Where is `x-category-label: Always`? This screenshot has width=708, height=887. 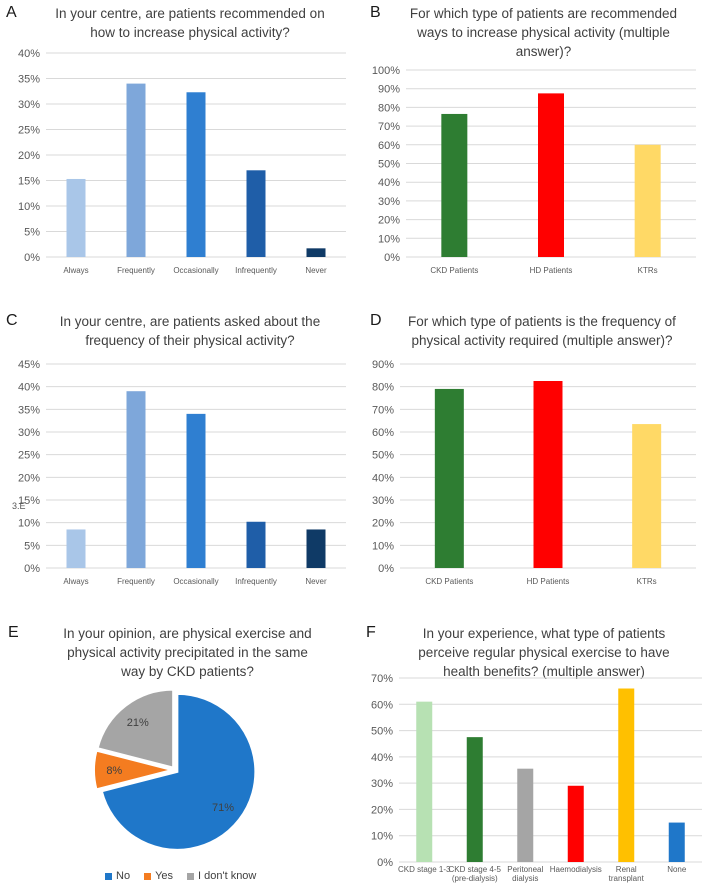 x-category-label: Always is located at coordinates (75, 270).